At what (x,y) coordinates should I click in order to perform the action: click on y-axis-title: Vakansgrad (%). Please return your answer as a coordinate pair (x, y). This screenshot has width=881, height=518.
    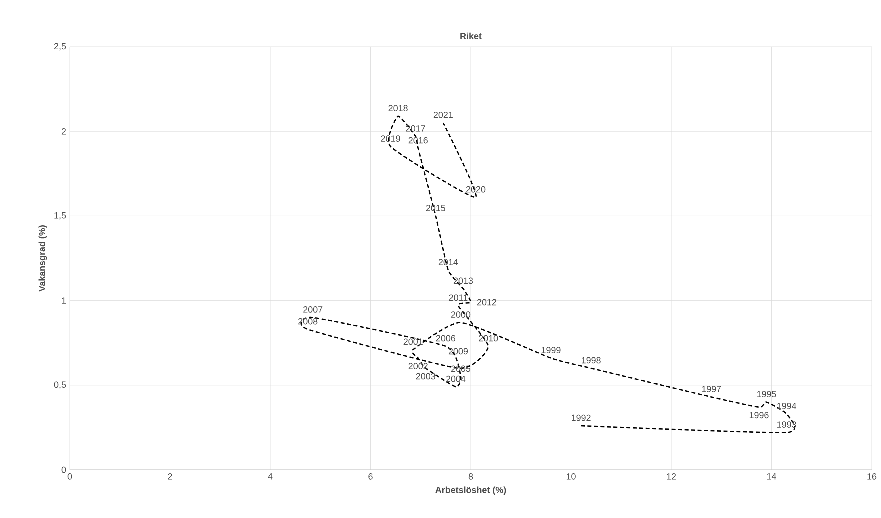
    Looking at the image, I should click on (43, 259).